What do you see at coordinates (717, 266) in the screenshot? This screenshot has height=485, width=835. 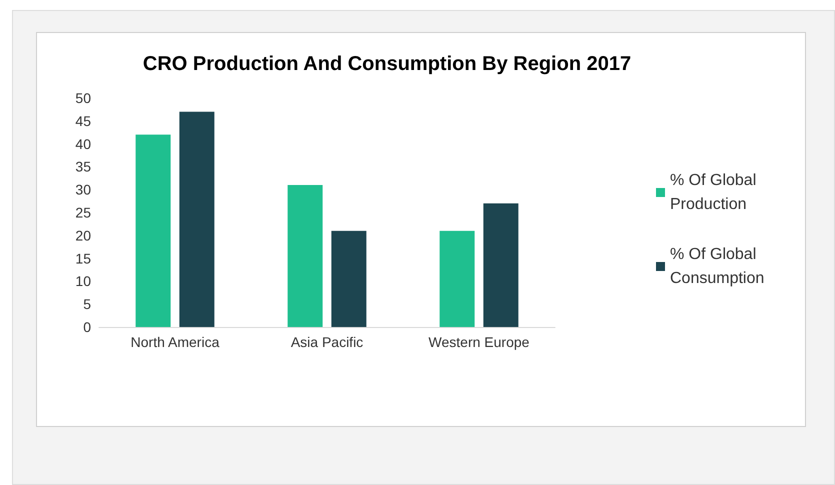 I see `legend-label: % Of Global Consumption` at bounding box center [717, 266].